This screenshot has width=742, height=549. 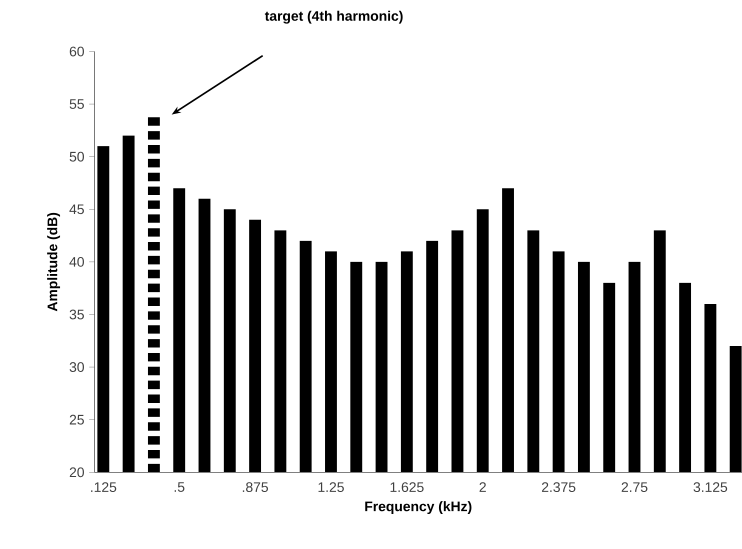 I want to click on y-tick-label: 60, so click(x=77, y=51).